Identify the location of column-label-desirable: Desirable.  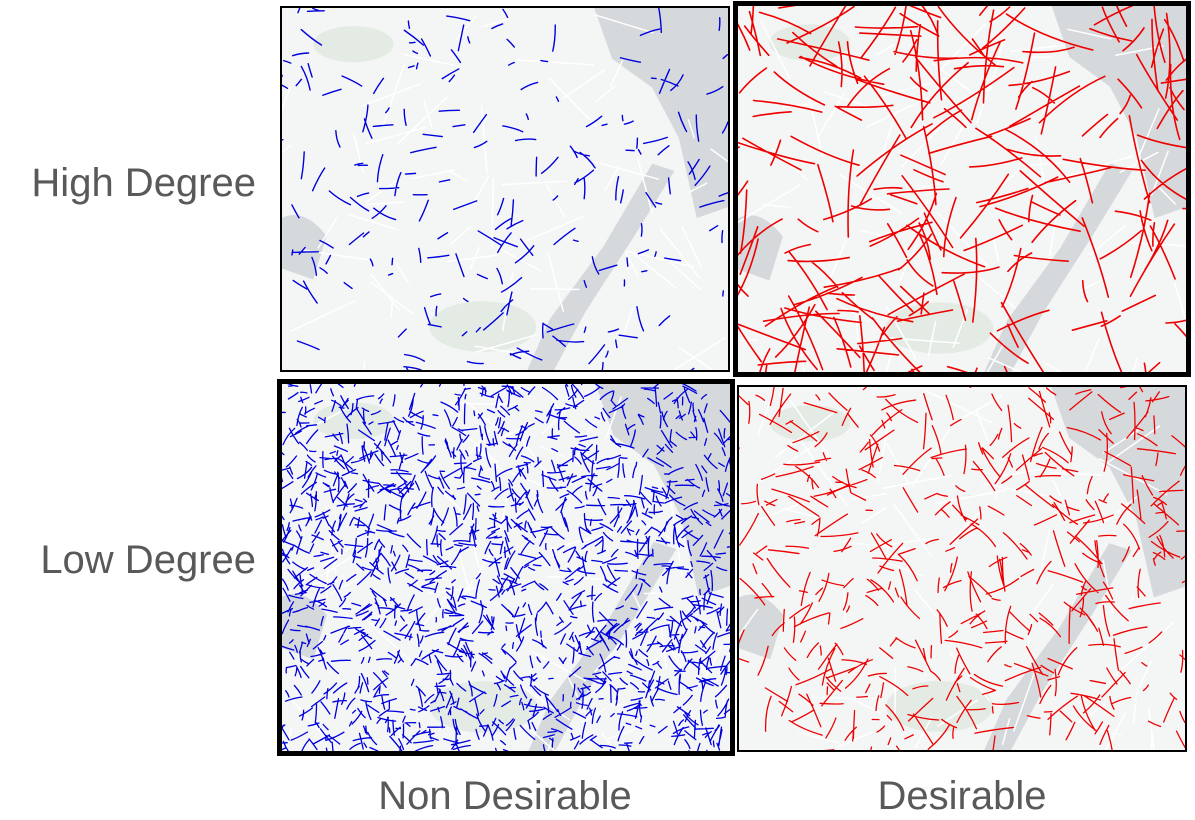
(962, 796).